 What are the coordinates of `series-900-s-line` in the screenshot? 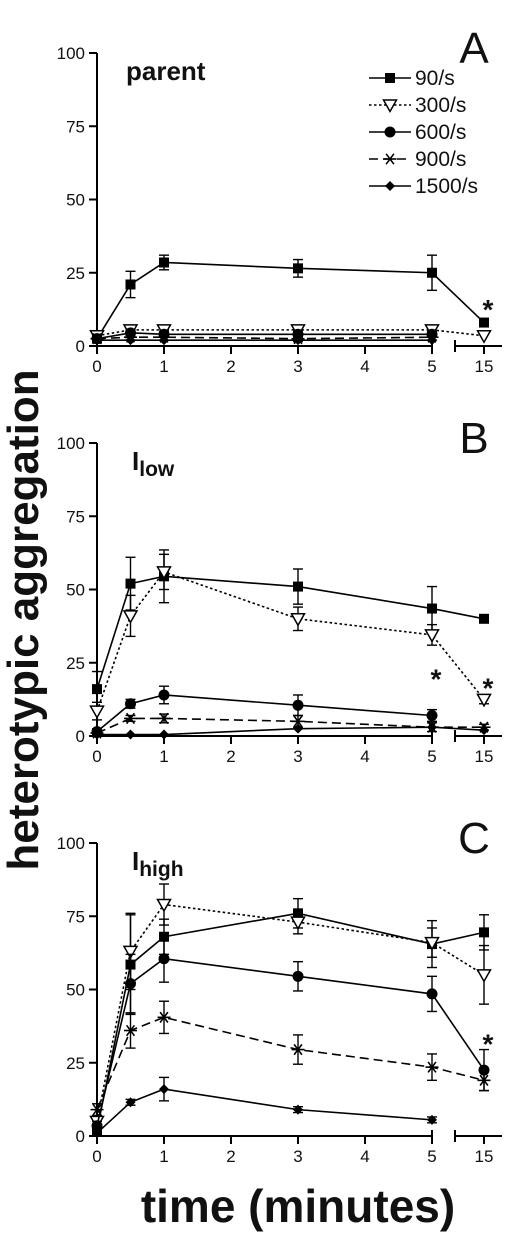 It's located at (264, 338).